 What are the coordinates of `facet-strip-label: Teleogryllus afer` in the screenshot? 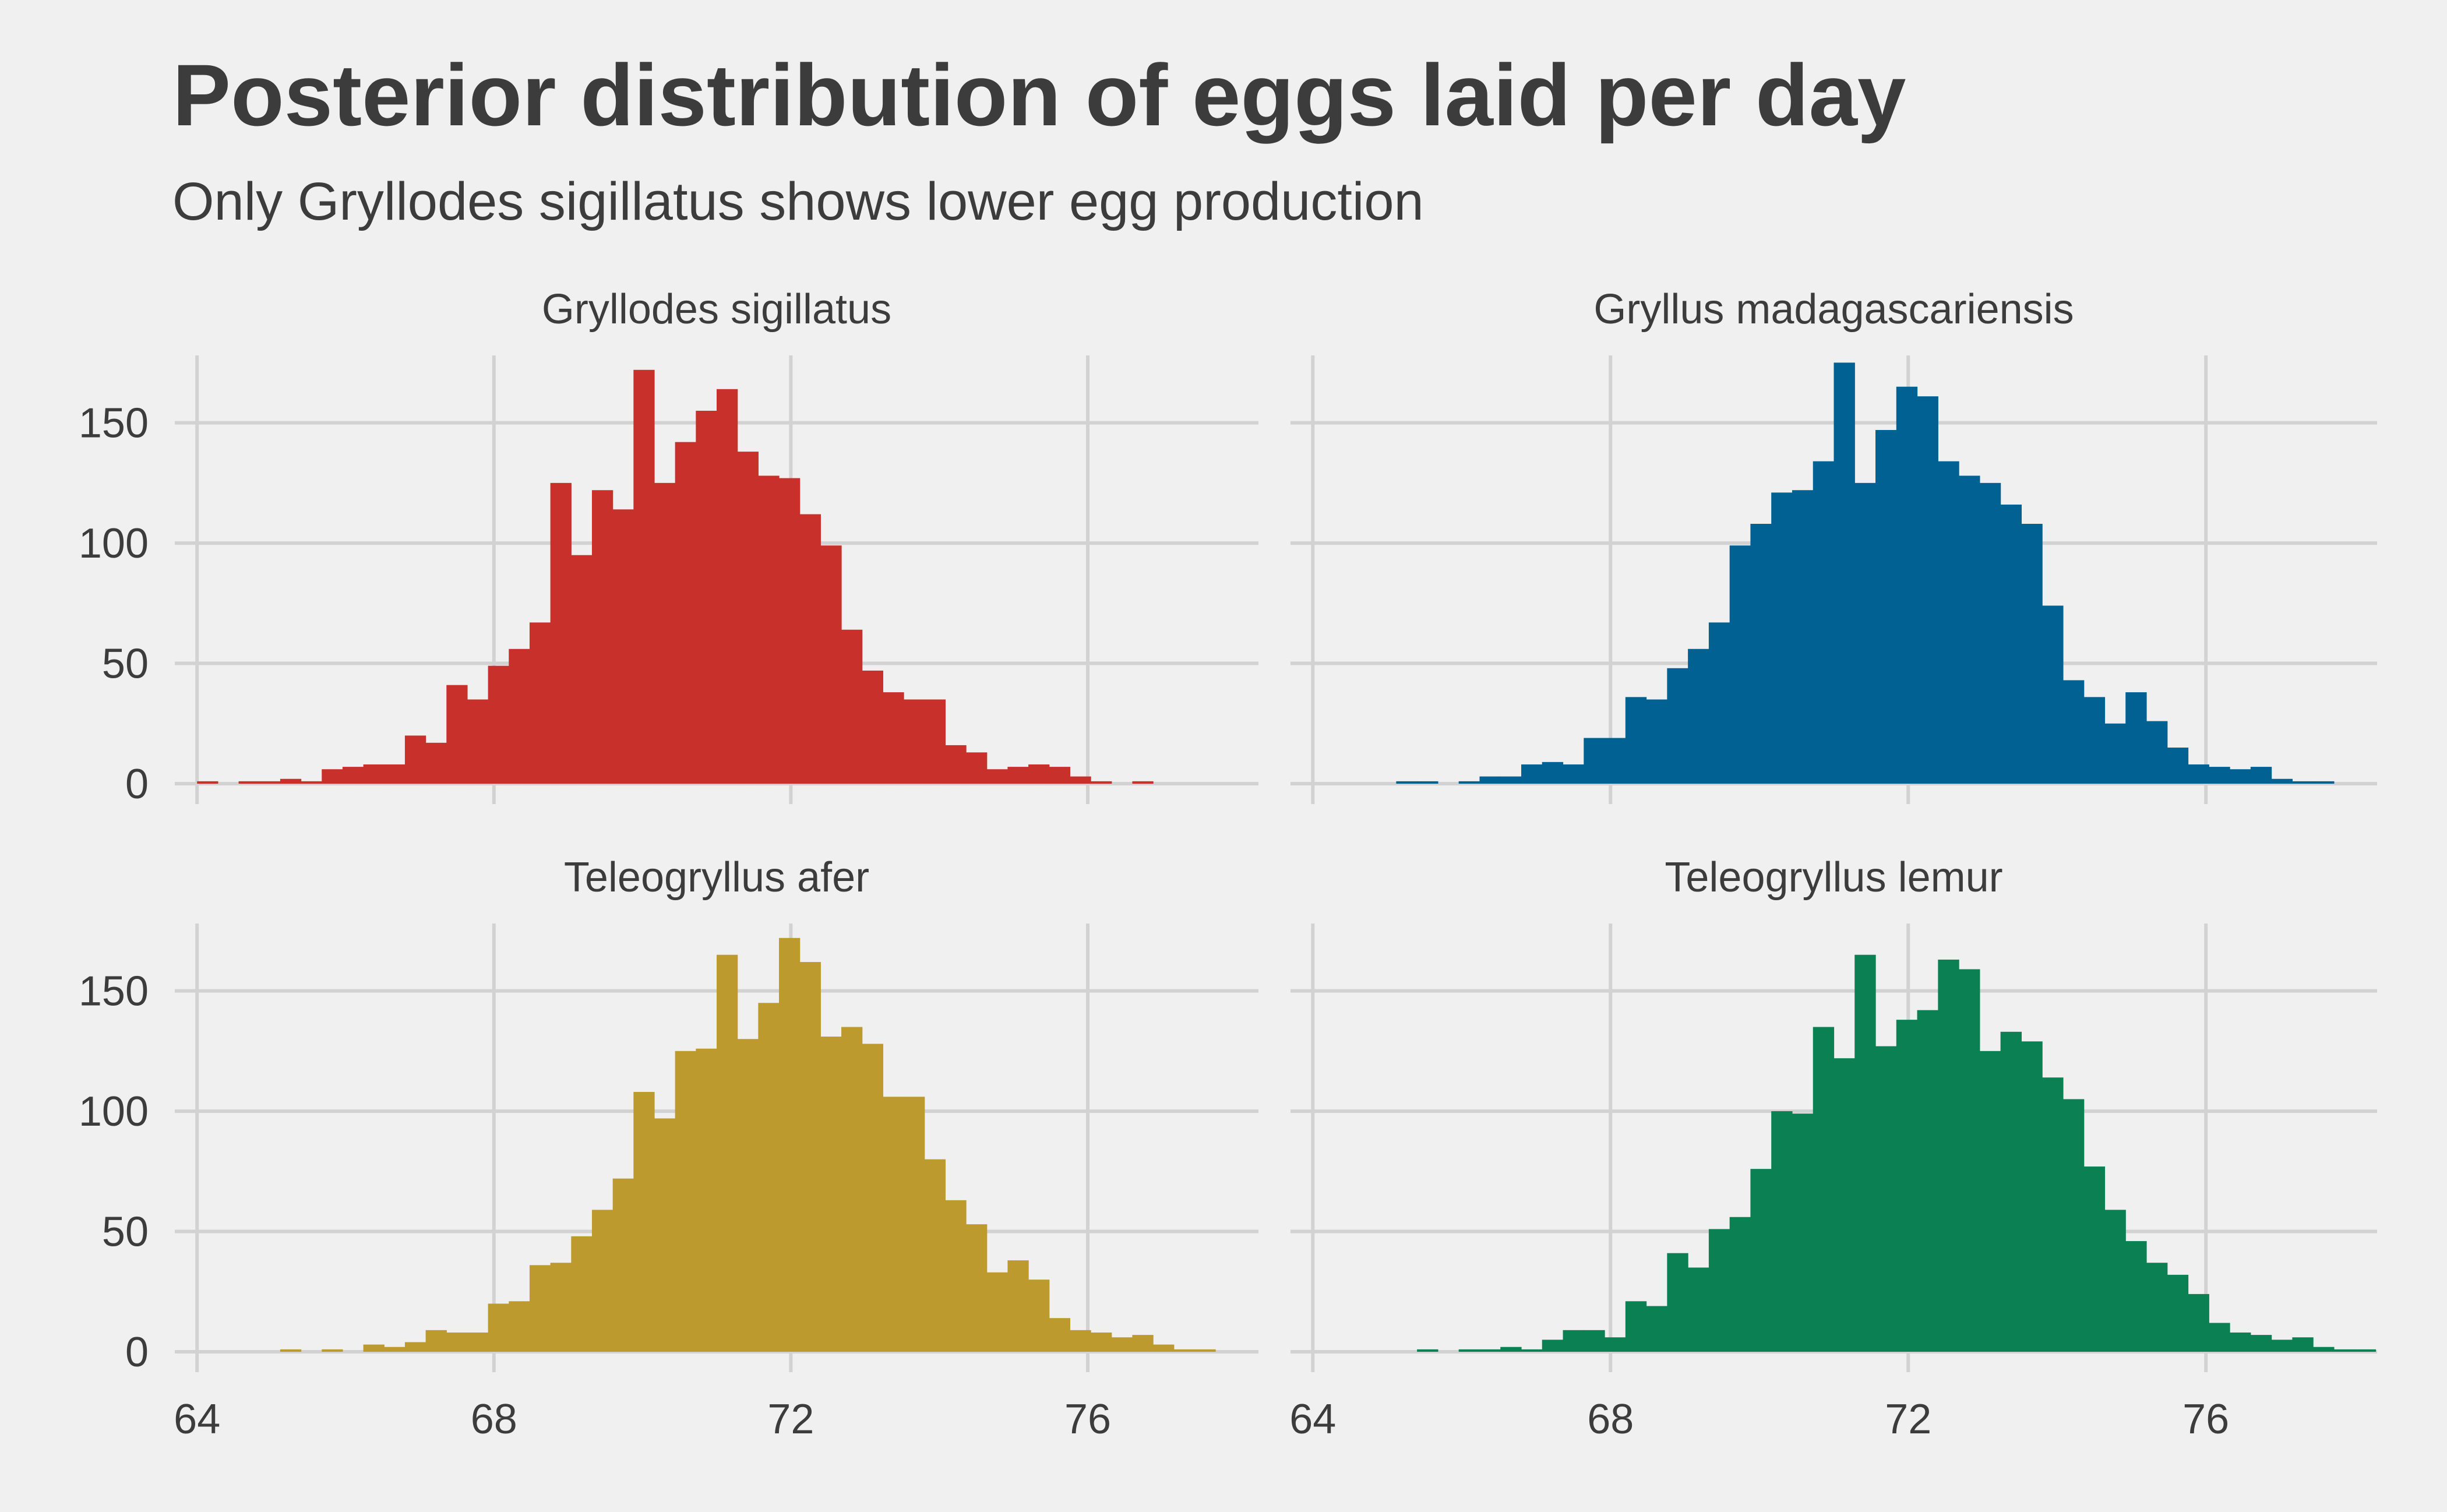 It's located at (716, 877).